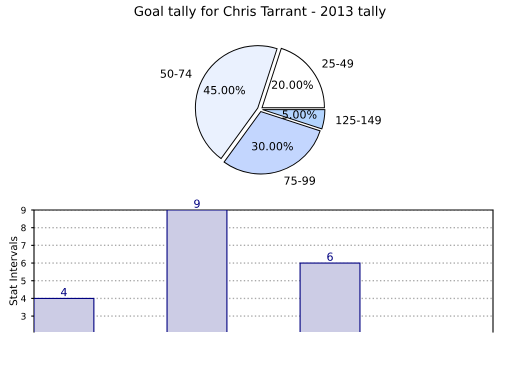 The height and width of the screenshot is (390, 520). Describe the element at coordinates (330, 256) in the screenshot. I see `data-label: 6` at that location.